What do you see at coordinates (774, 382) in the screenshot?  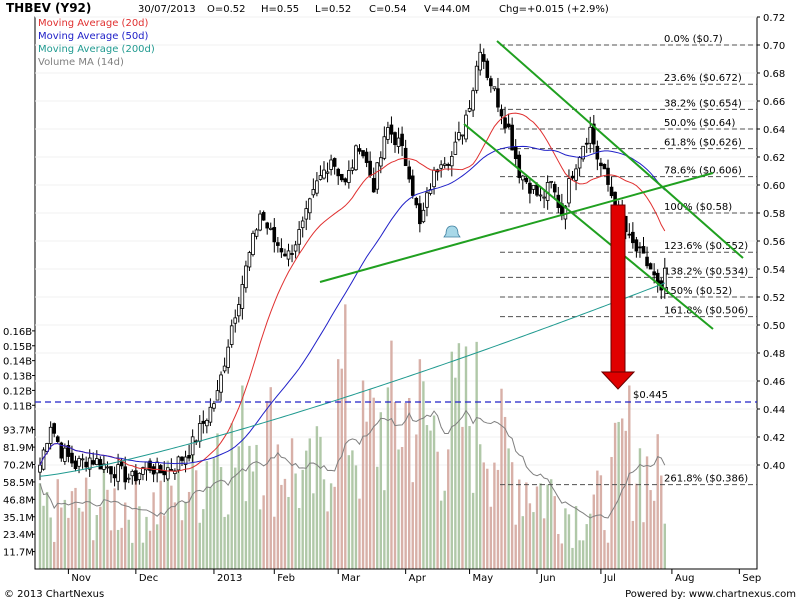 I see `price-tick-label: 0.46` at bounding box center [774, 382].